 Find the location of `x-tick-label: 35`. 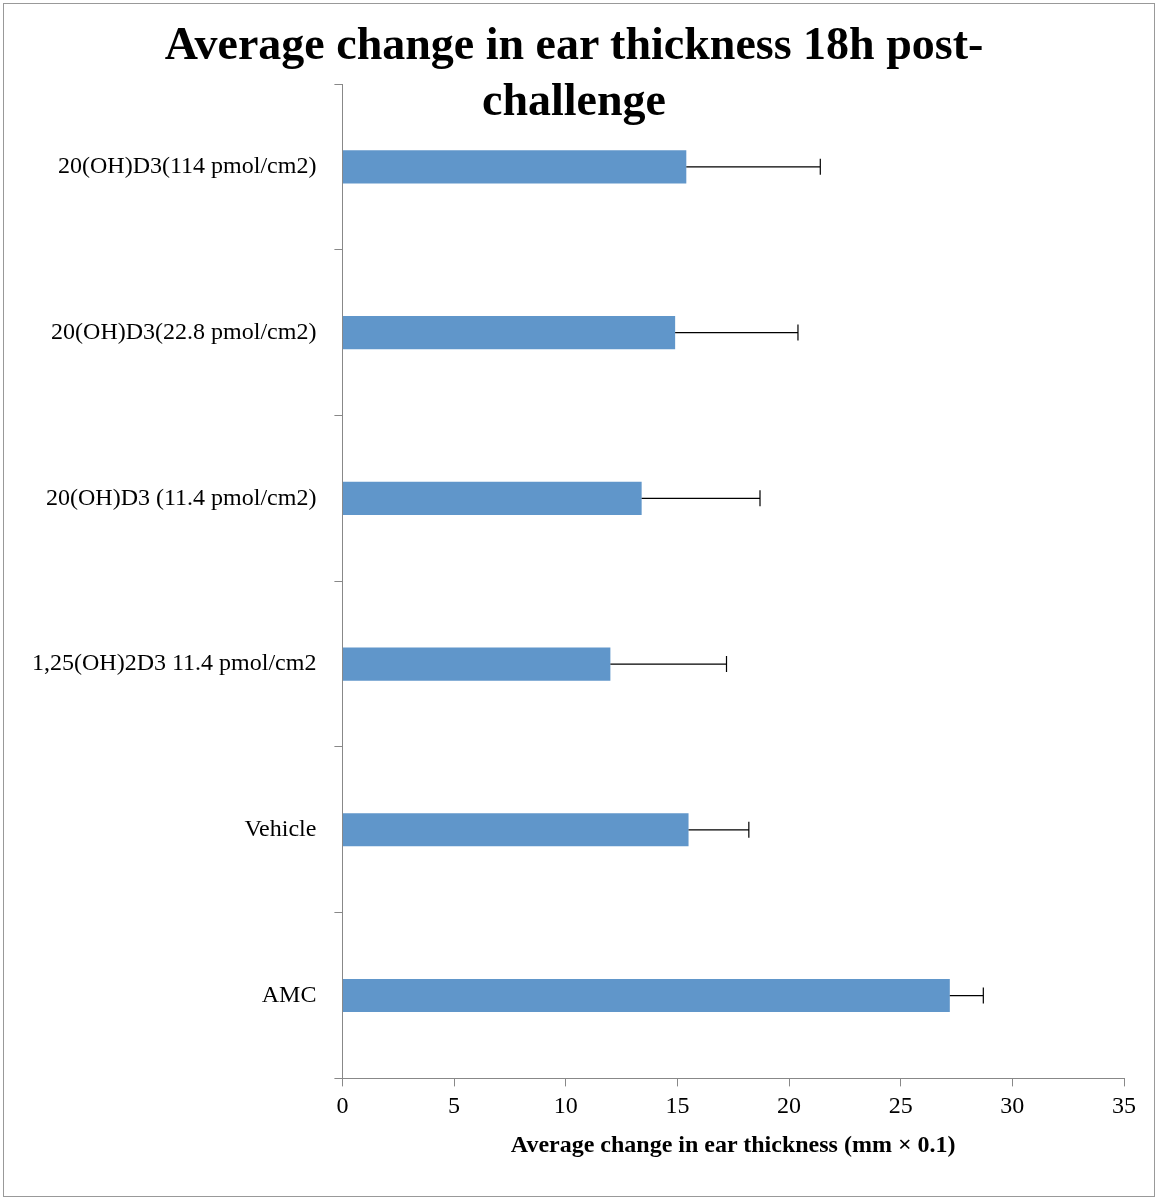

x-tick-label: 35 is located at coordinates (1124, 1105).